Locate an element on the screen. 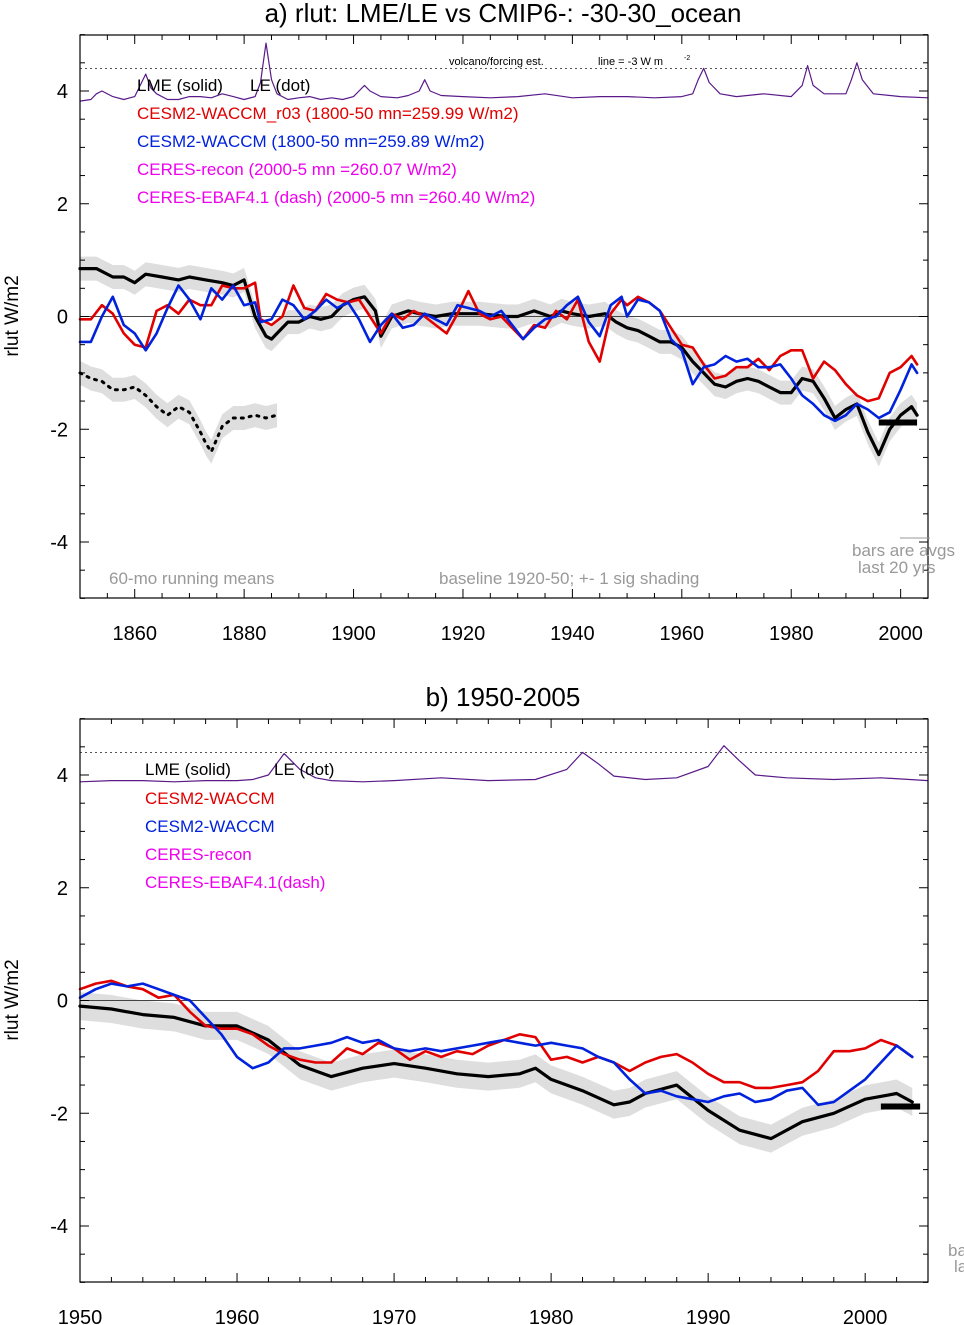 This screenshot has height=1325, width=964. le-sigma-shading is located at coordinates (178, 412).